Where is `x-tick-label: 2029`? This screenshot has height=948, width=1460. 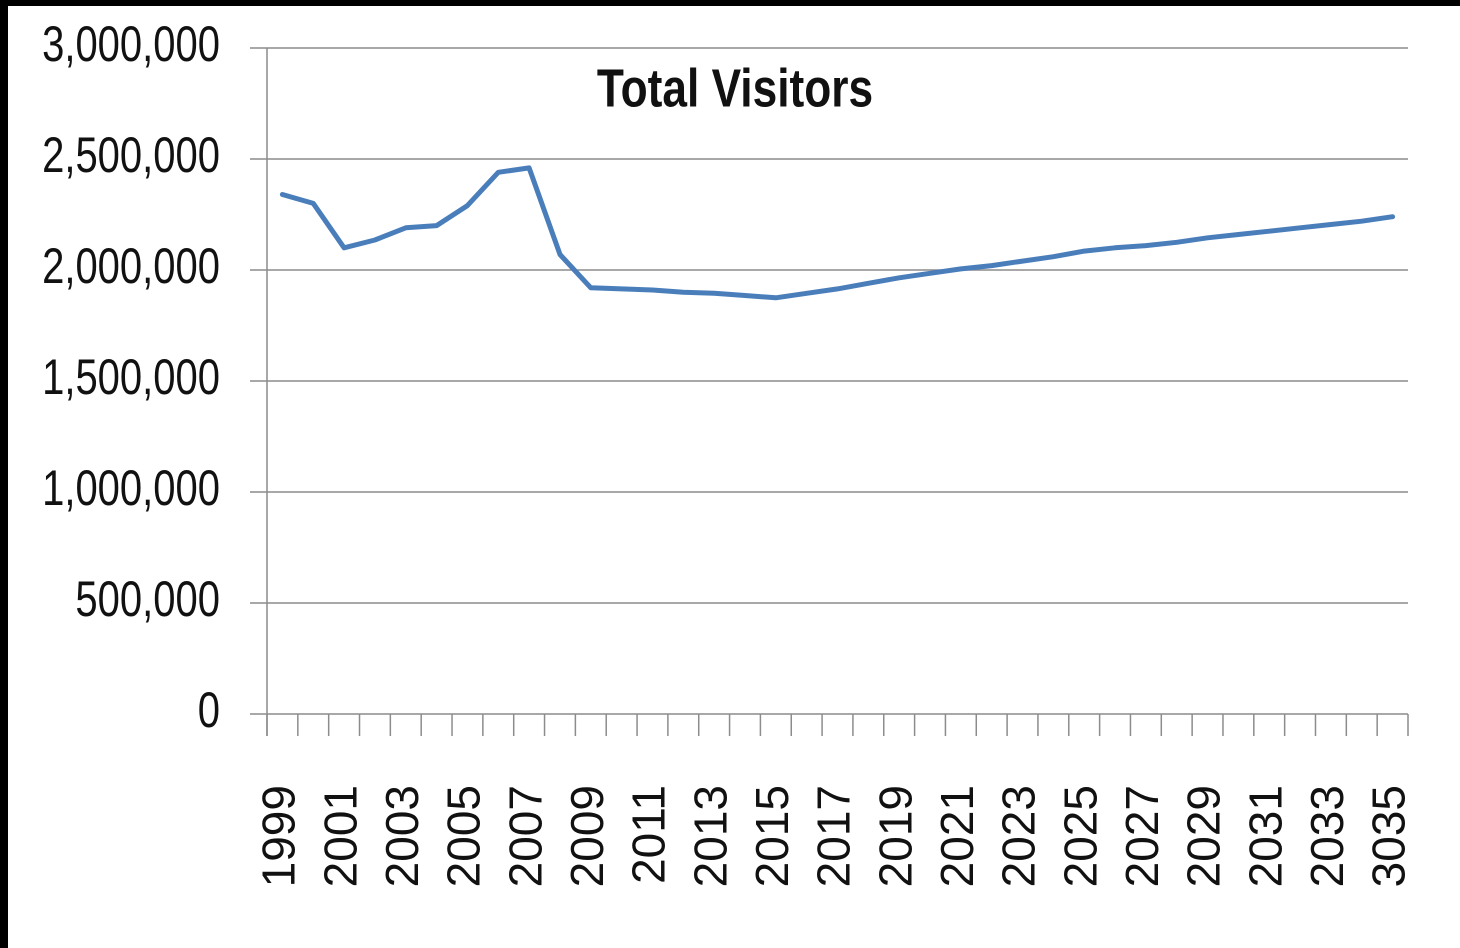 x-tick-label: 2029 is located at coordinates (1204, 836).